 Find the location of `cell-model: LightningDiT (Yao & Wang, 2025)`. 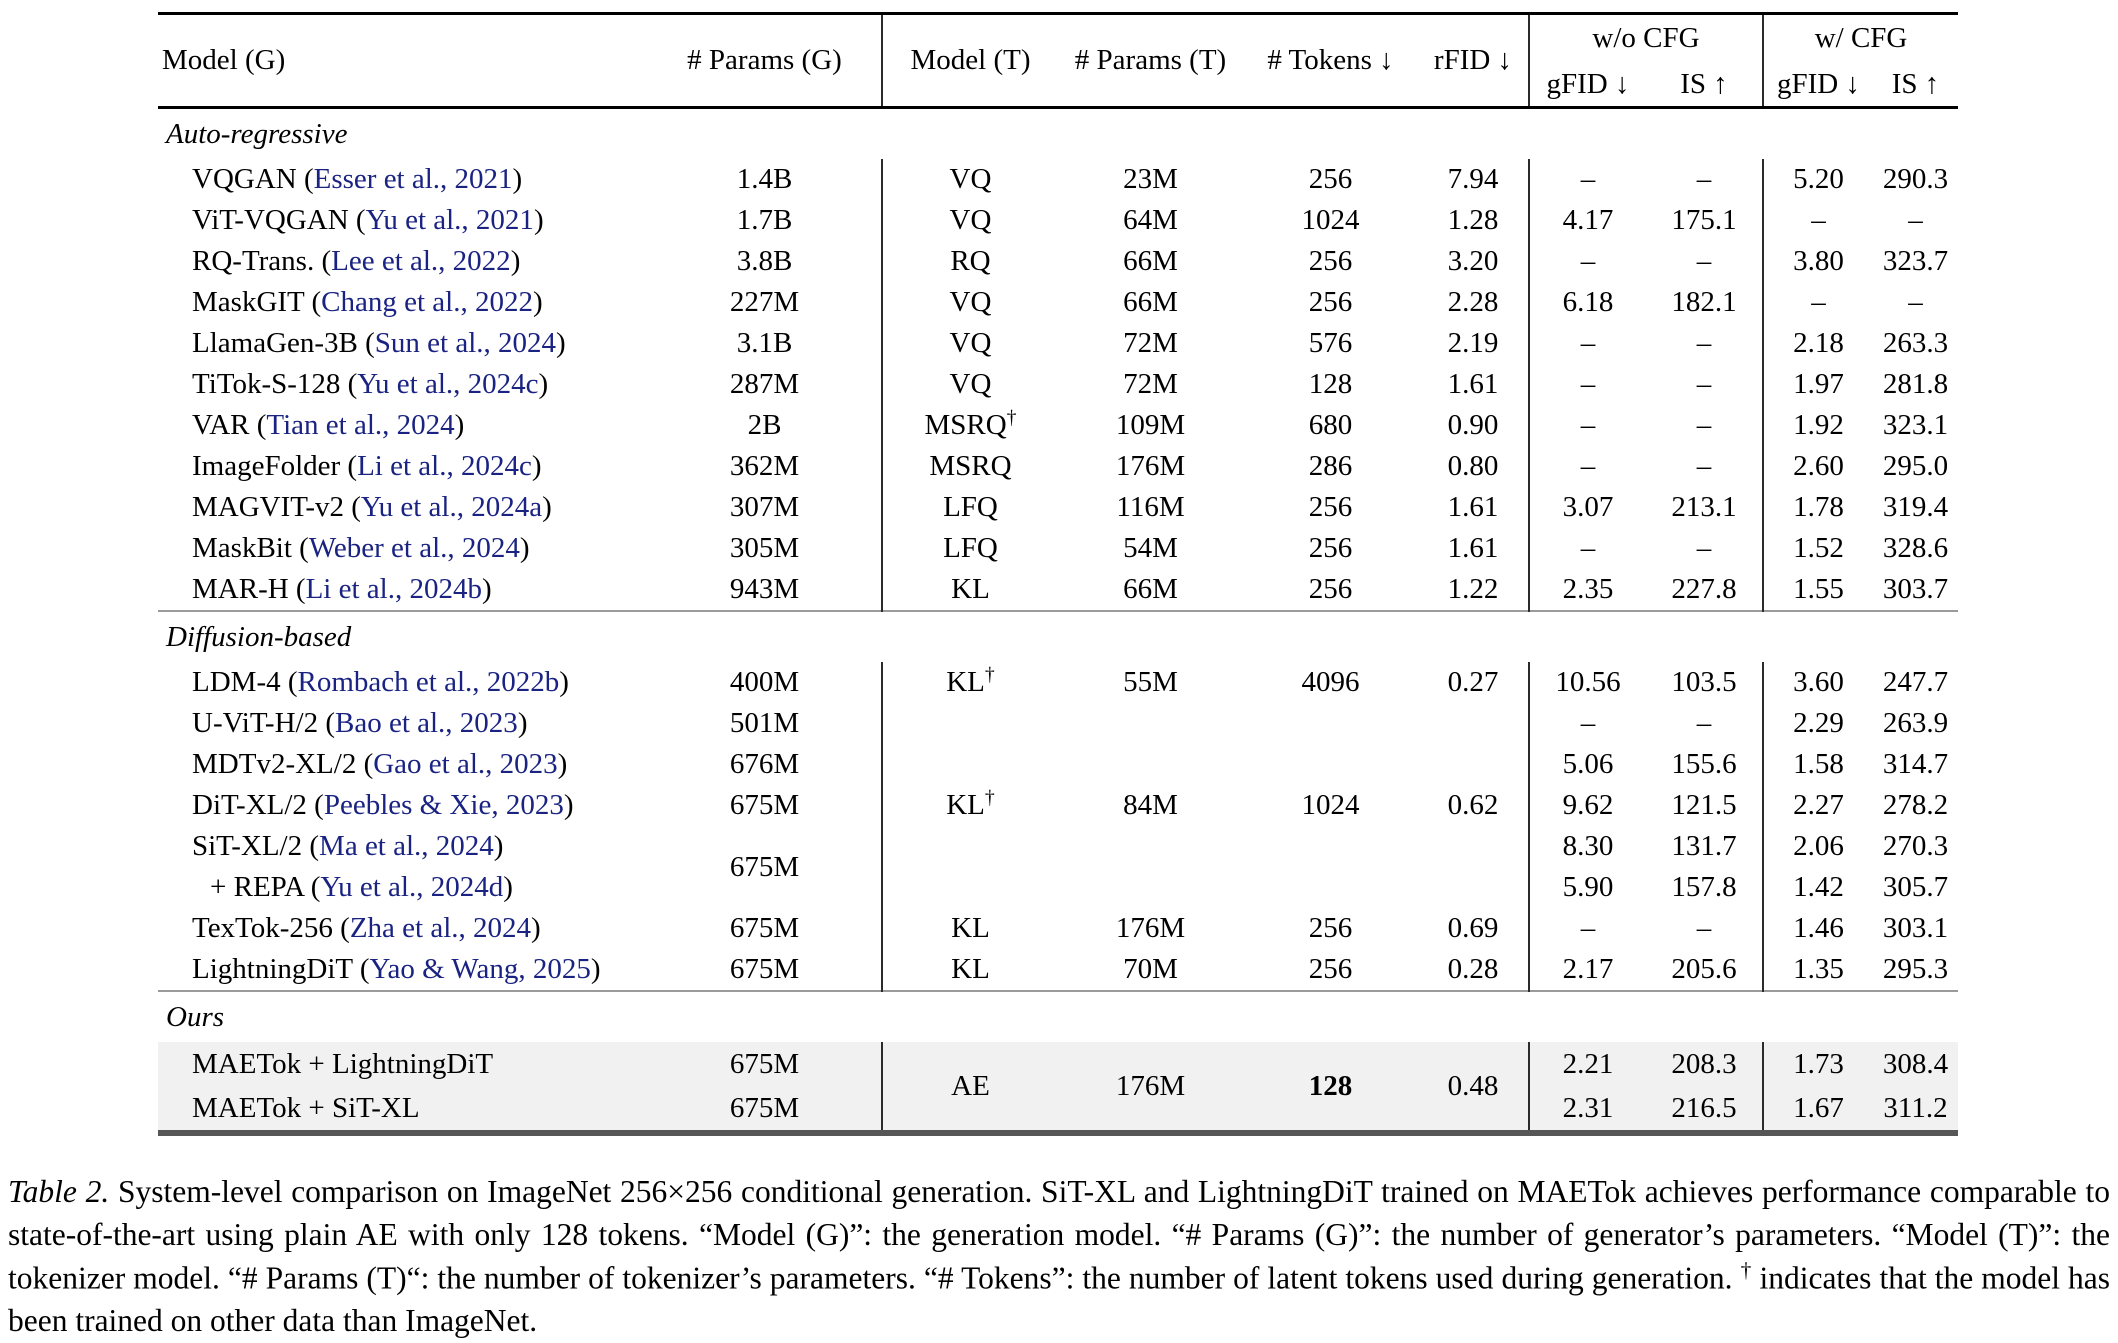

cell-model: LightningDiT (Yao & Wang, 2025) is located at coordinates (396, 969).